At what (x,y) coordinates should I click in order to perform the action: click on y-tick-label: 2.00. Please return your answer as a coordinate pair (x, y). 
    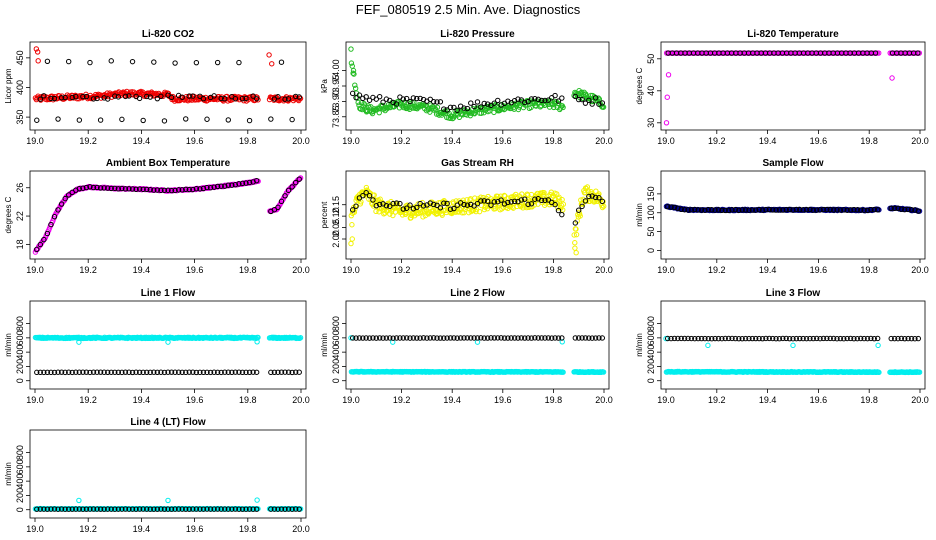
    Looking at the image, I should click on (336, 239).